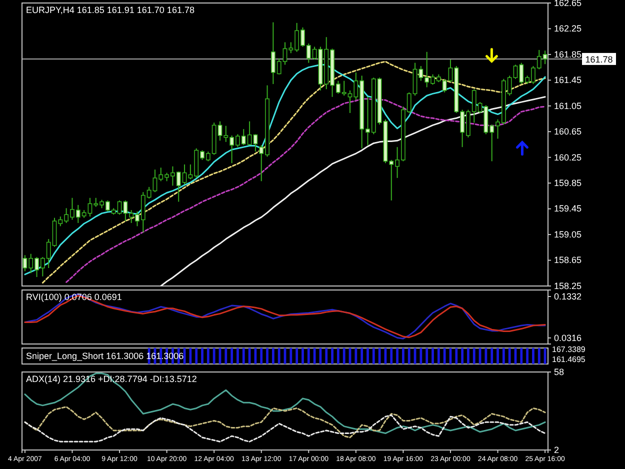 Image resolution: width=625 pixels, height=469 pixels. What do you see at coordinates (110, 10) in the screenshot?
I see `chart-title: EURJPY,H4 161.85 161.91 161.70 161.78` at bounding box center [110, 10].